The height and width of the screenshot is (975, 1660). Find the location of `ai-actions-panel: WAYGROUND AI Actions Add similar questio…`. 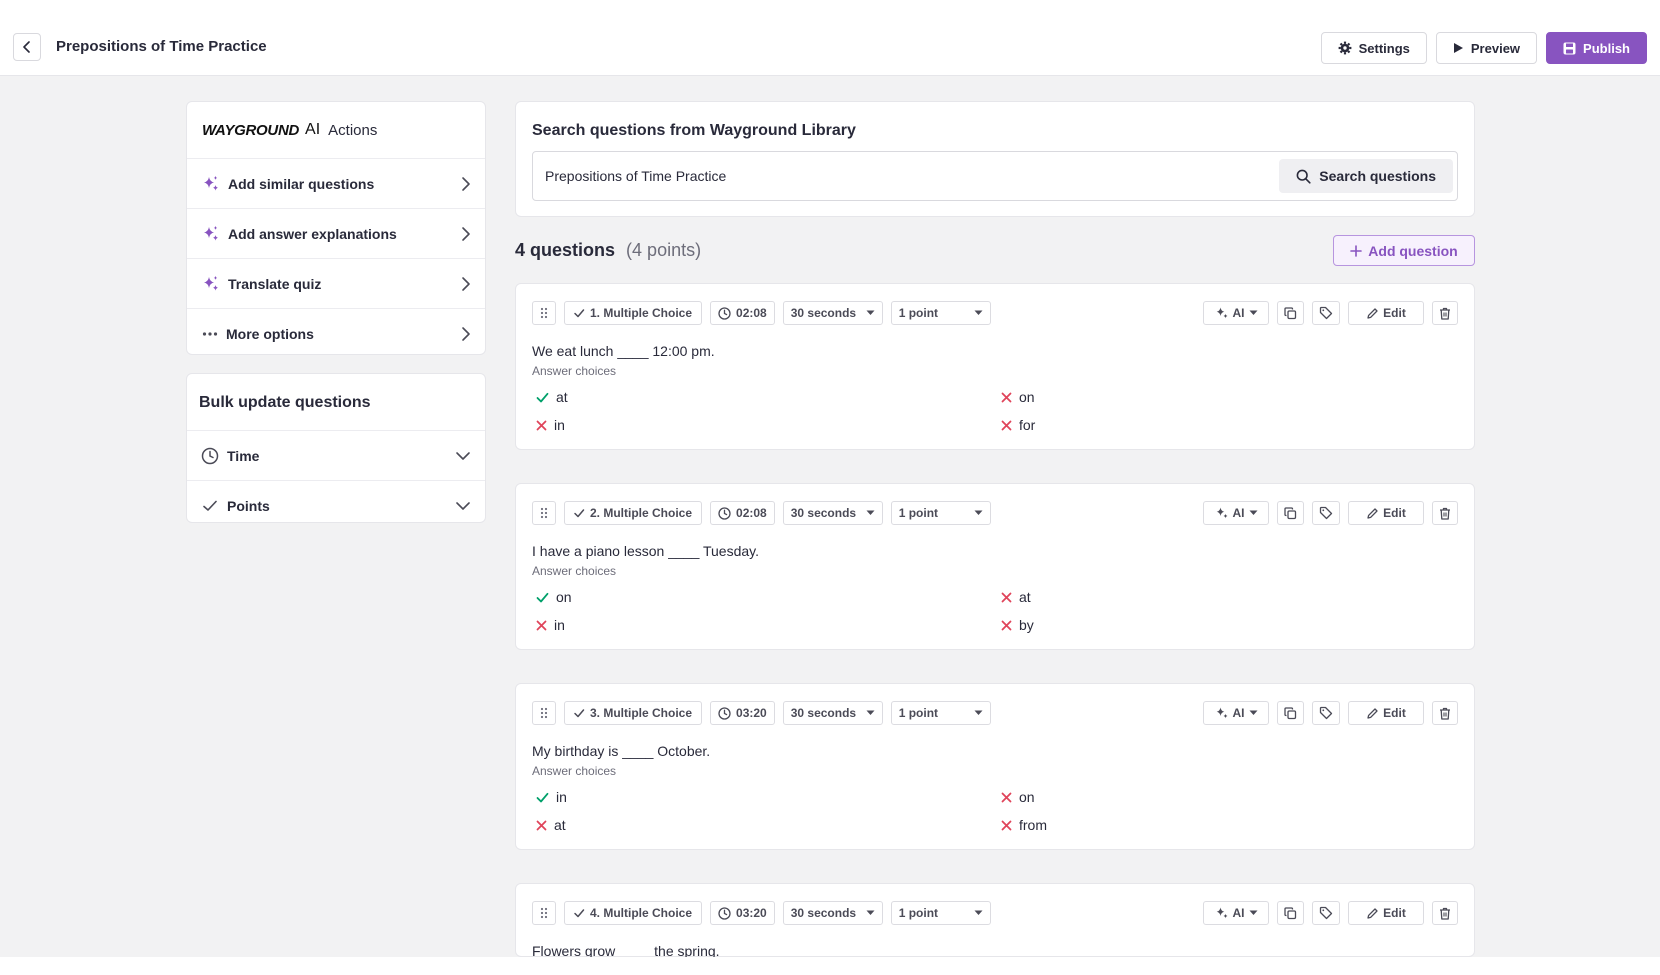

ai-actions-panel: WAYGROUND AI Actions Add similar questio… is located at coordinates (336, 228).